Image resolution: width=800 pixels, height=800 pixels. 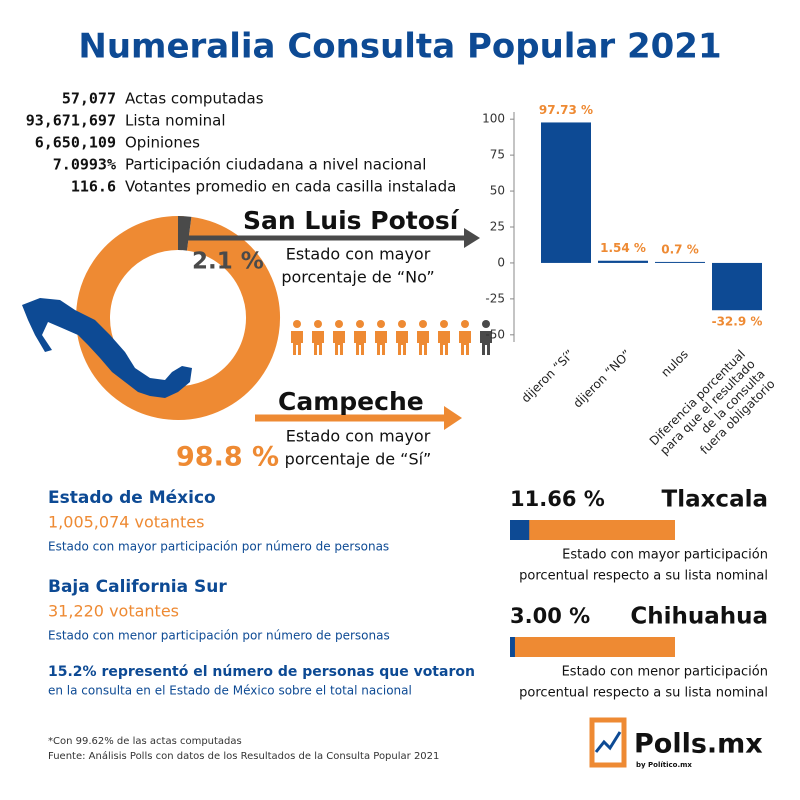 What do you see at coordinates (623, 248) in the screenshot?
I see `value-label: 1.54 %` at bounding box center [623, 248].